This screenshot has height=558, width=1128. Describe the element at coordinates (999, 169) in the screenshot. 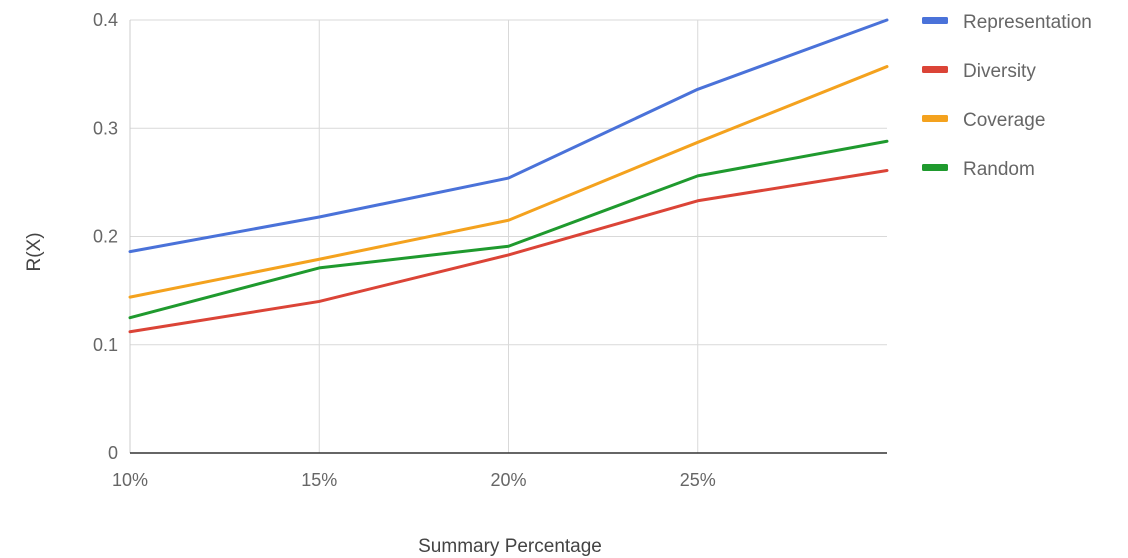

I see `legend-label: Random` at that location.